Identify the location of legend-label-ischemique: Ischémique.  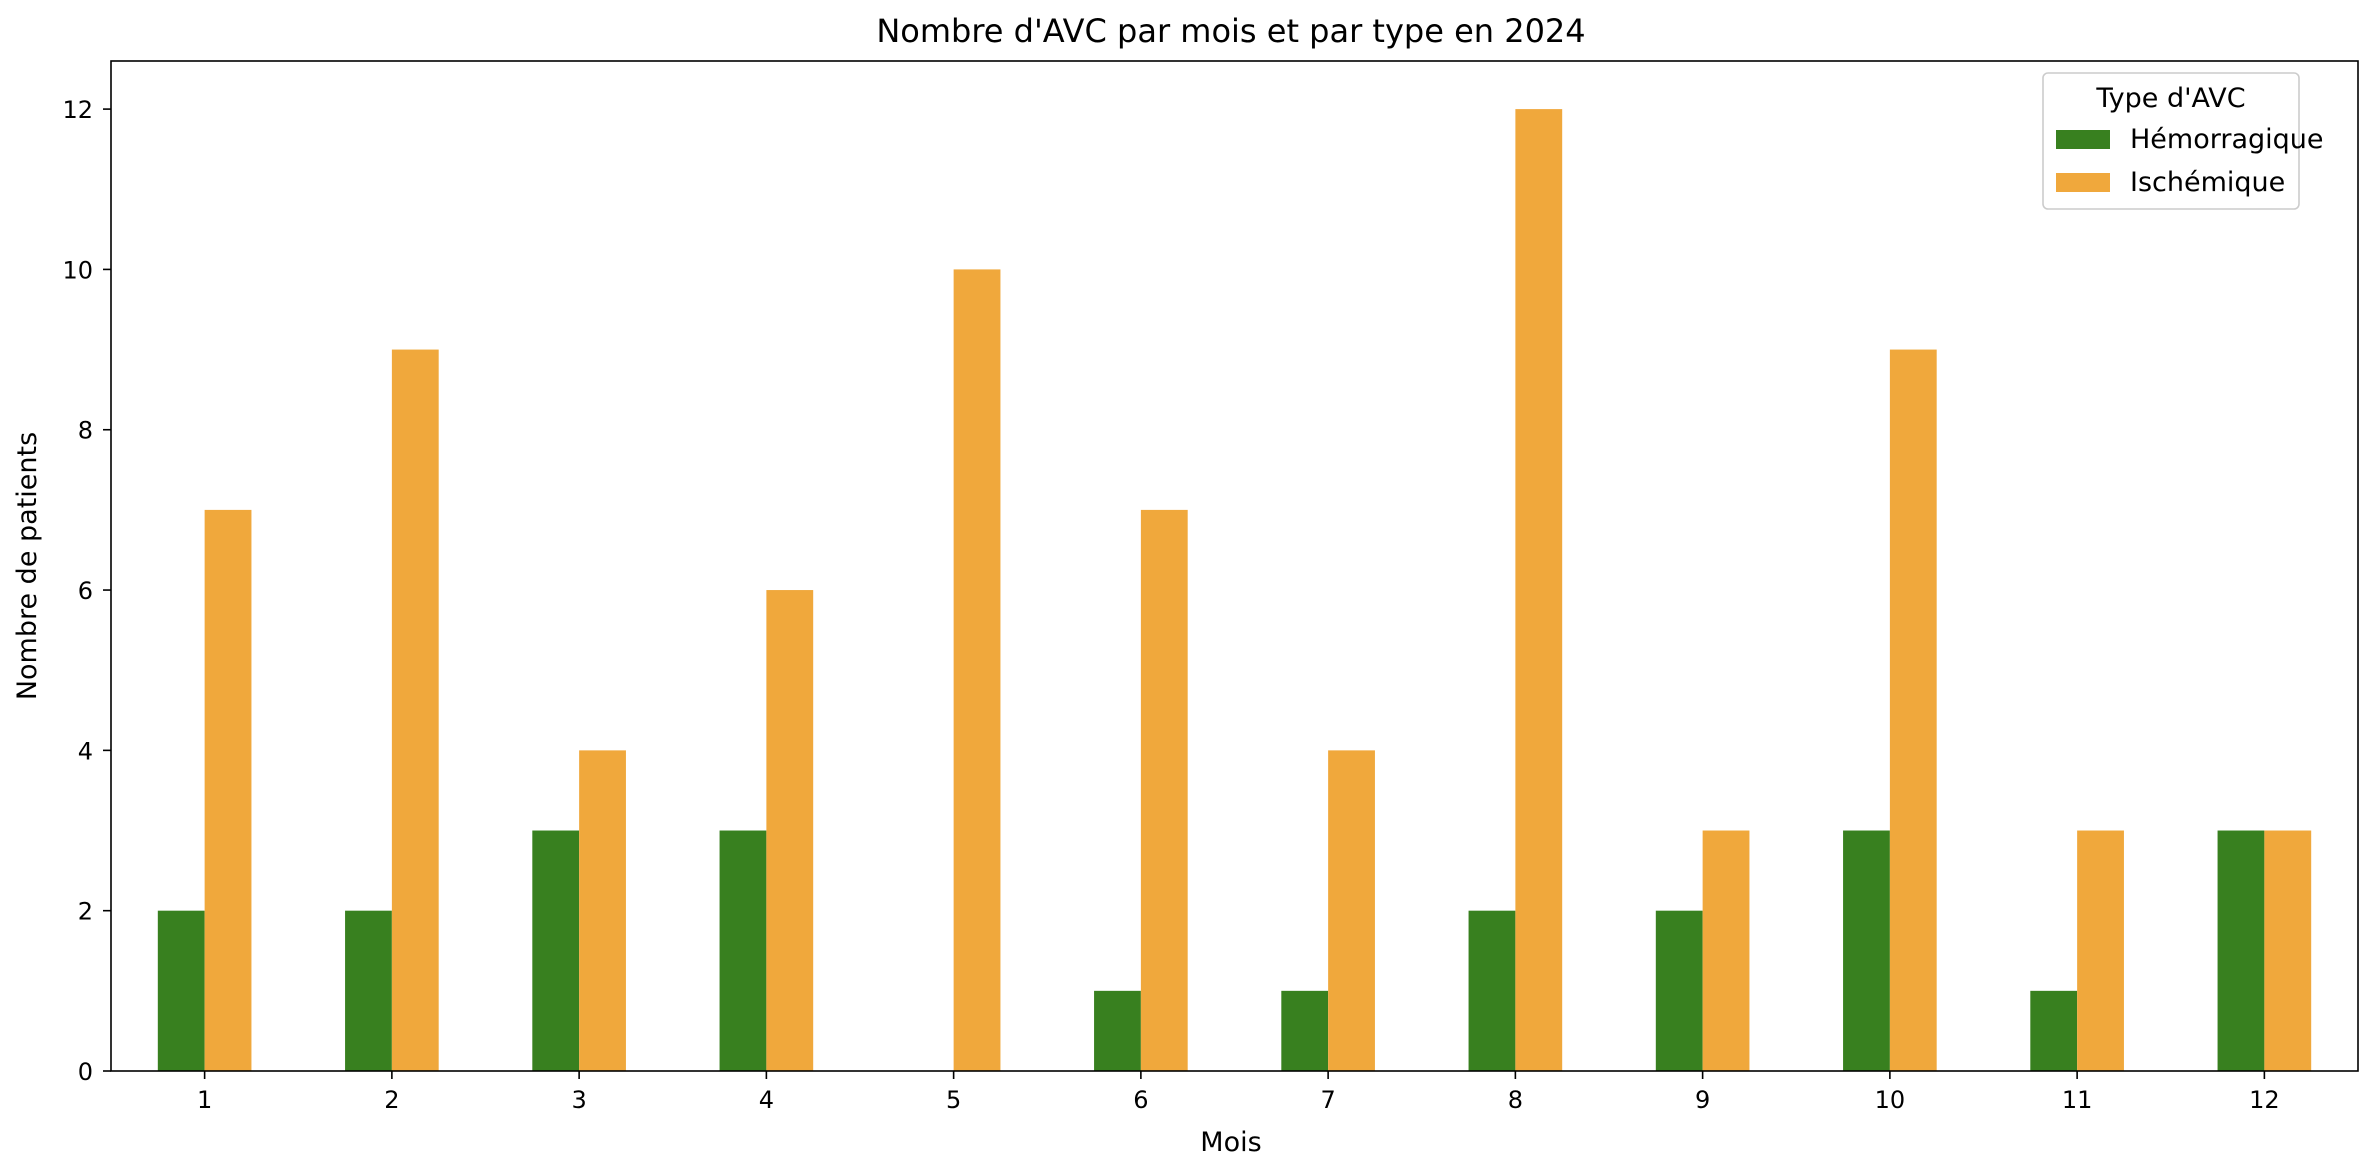
(2207, 182).